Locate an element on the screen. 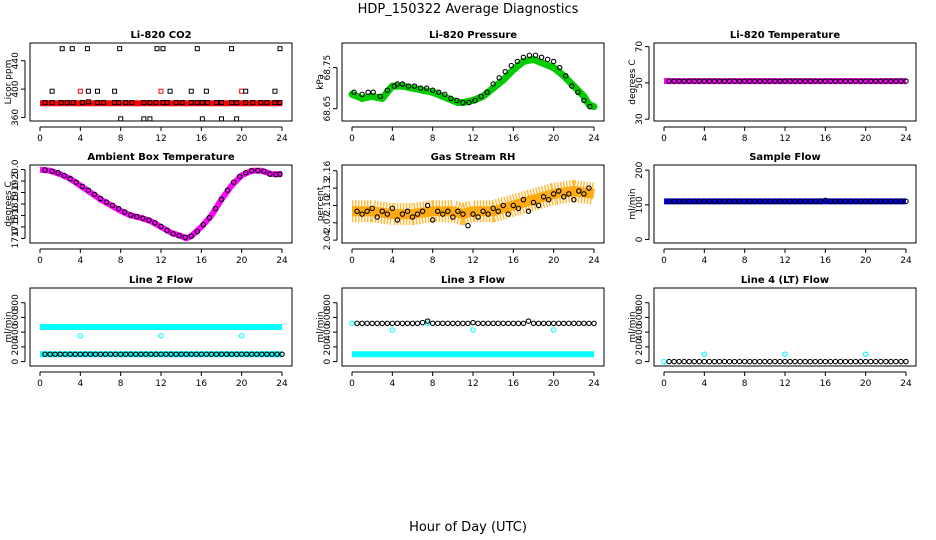  panel-5-ytick-label: 2.10 is located at coordinates (328, 205).